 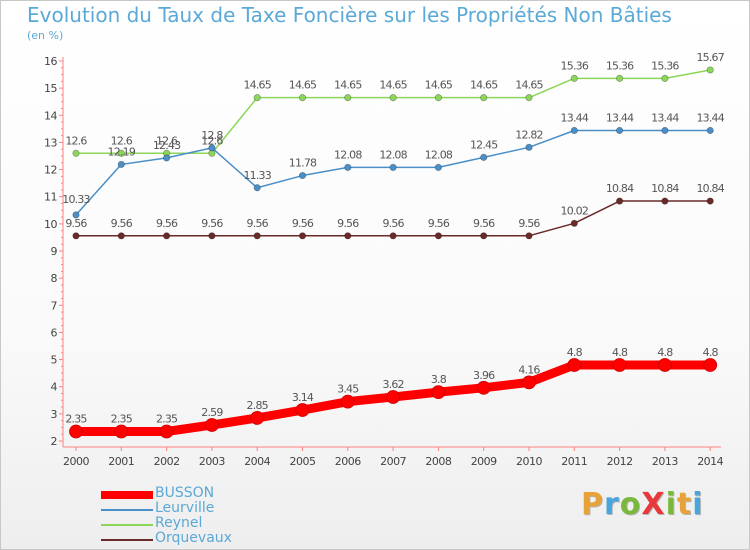 I want to click on data-label: 3.14, so click(x=303, y=397).